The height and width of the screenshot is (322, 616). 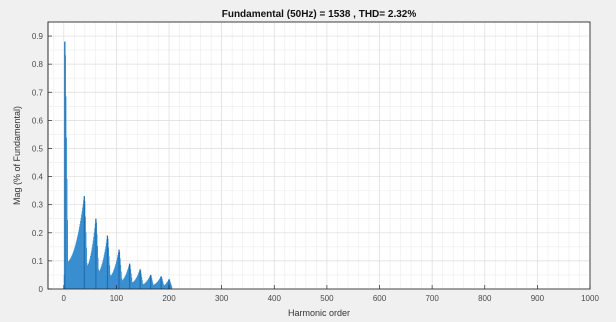 I want to click on x-tick-label: 300, so click(x=222, y=298).